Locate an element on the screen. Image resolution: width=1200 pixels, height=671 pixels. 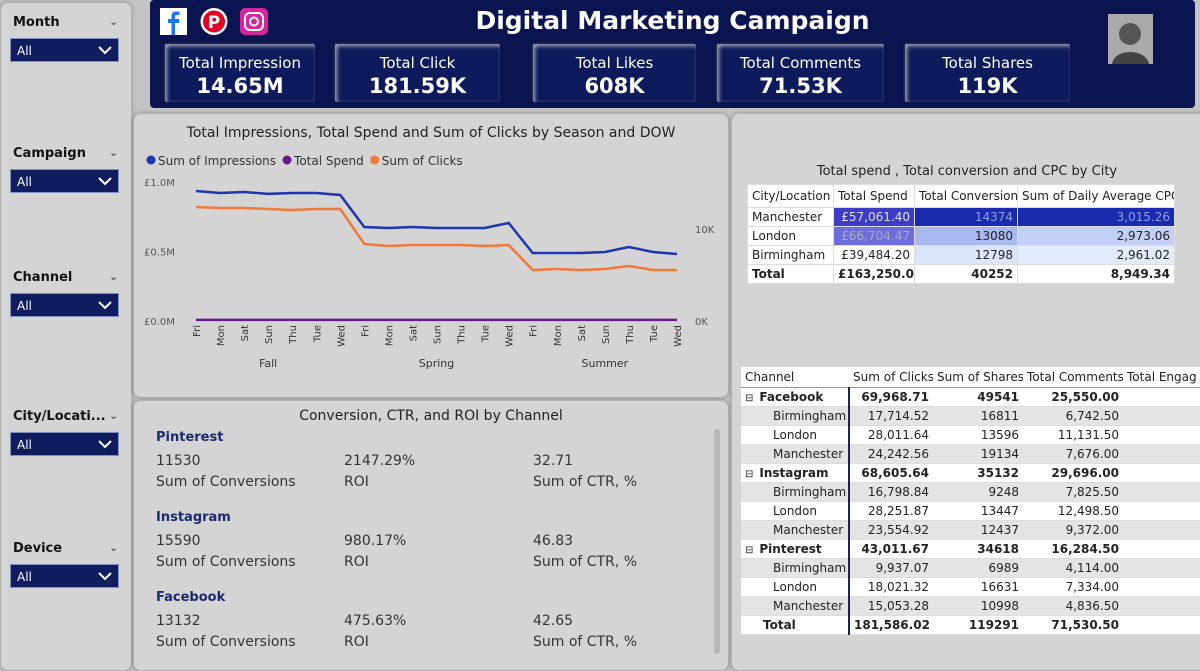
cell: 75 is located at coordinates (1161, 606).